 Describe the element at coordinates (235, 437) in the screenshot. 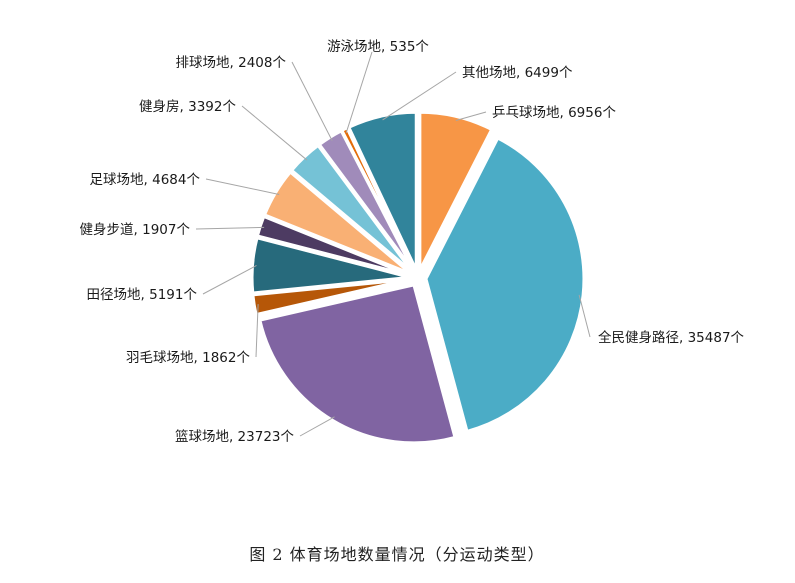

I see `slice-label-3: 篮球场地, 23723个` at that location.